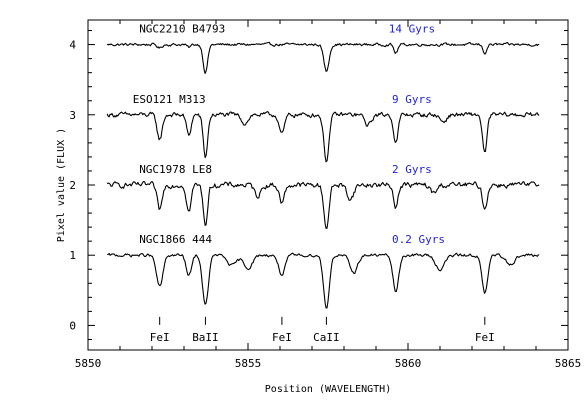 This screenshot has height=406, width=586. What do you see at coordinates (412, 29) in the screenshot?
I see `spectrum-age: 14 Gyrs` at bounding box center [412, 29].